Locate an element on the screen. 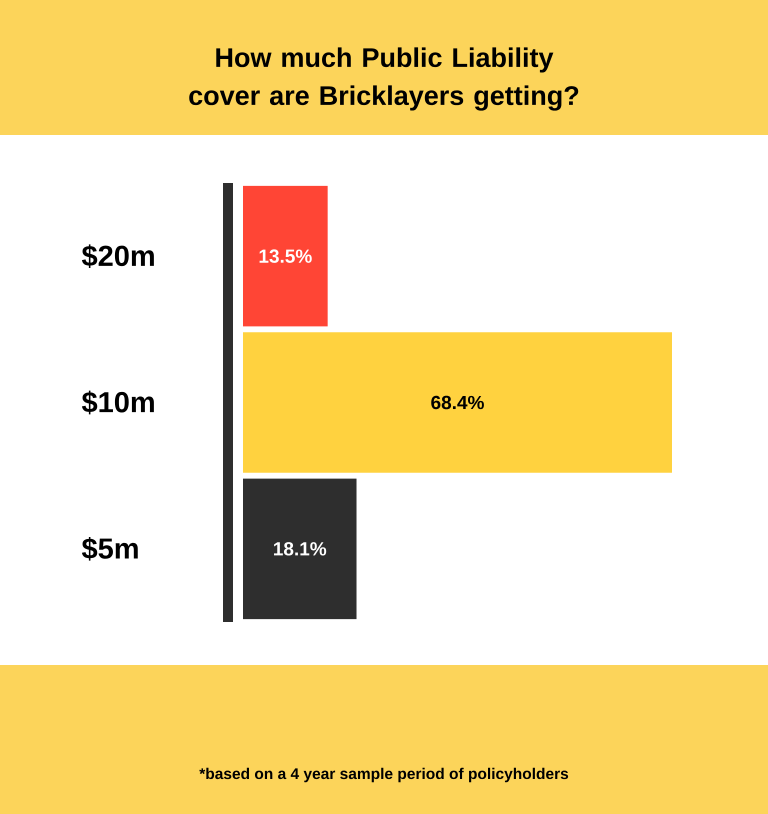  text: *based on a 4 year sample period of policyholders is located at coordinates (383, 775).